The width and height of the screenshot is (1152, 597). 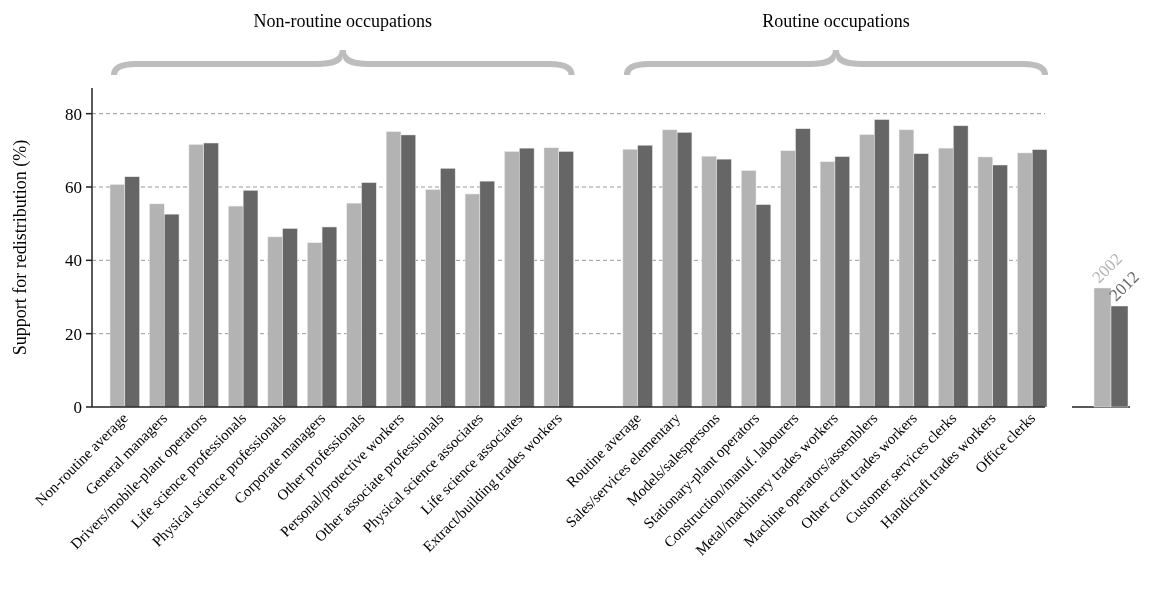 I want to click on y-tick-label: 20, so click(x=73, y=334).